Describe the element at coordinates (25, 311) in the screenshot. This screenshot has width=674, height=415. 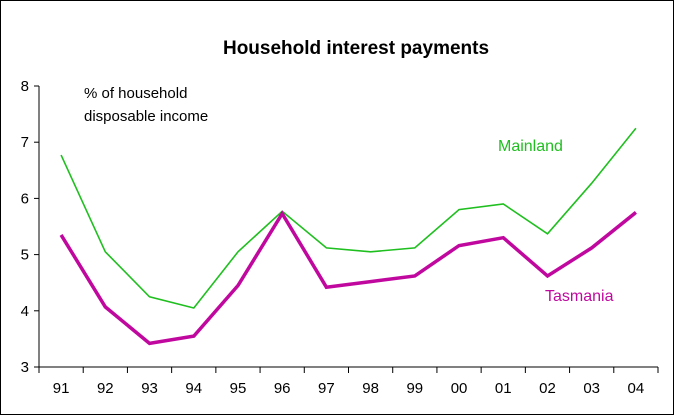
I see `y-tick-label: 4` at that location.